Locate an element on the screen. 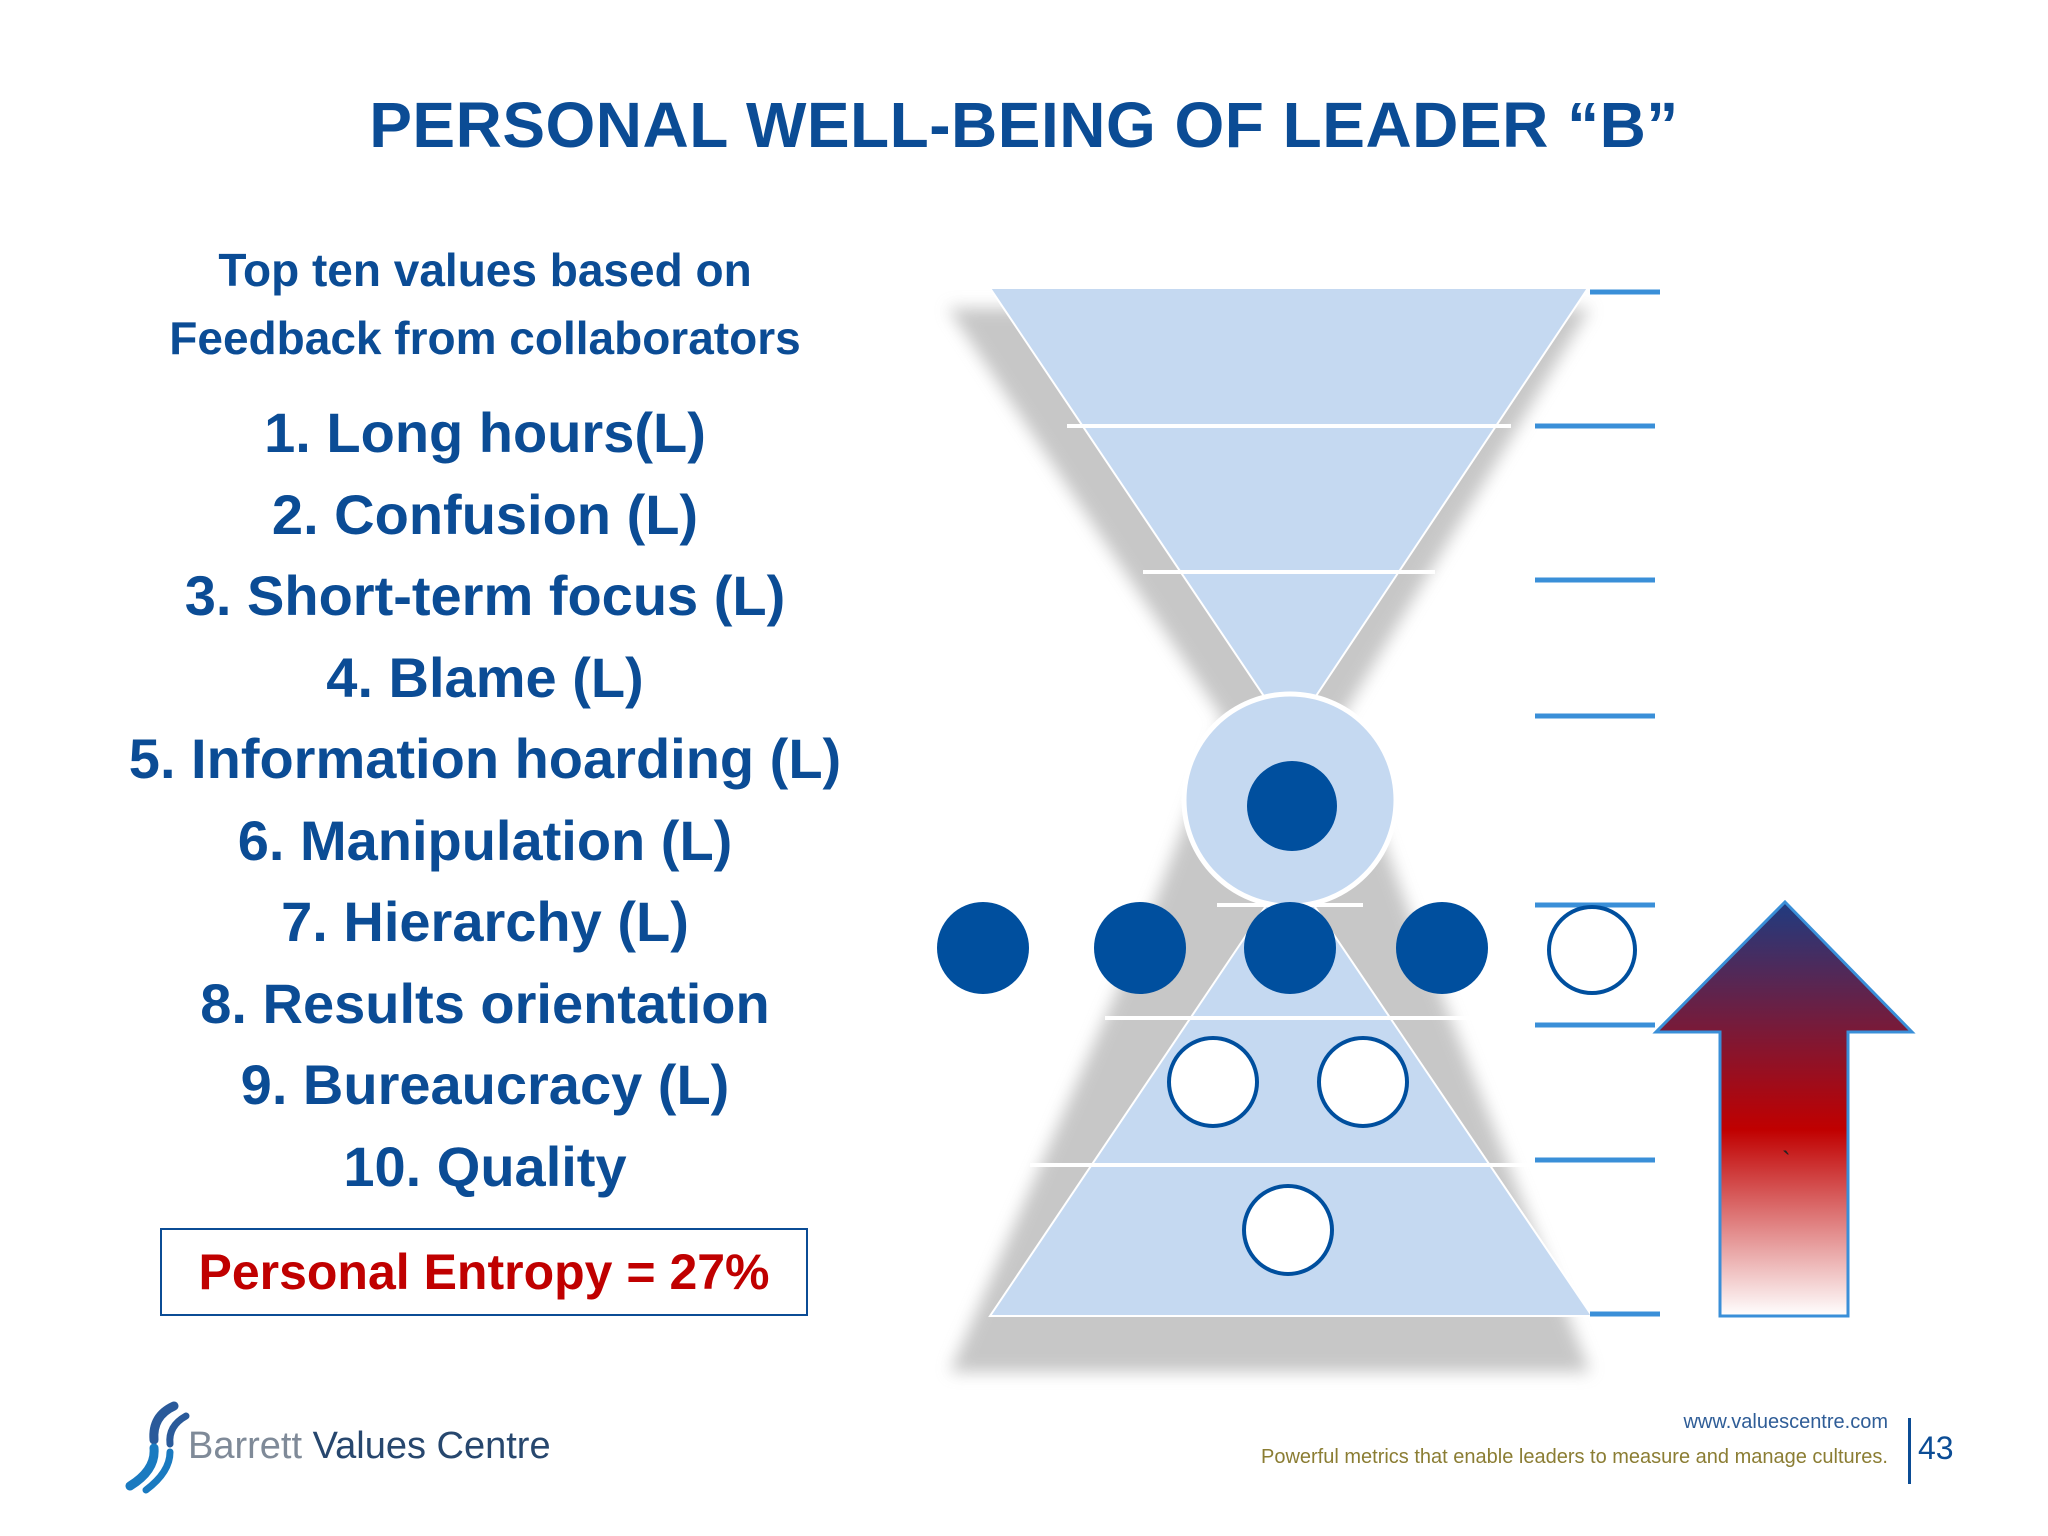 The height and width of the screenshot is (1536, 2048). value-item: 3. Short-term focus (L) is located at coordinates (485, 595).